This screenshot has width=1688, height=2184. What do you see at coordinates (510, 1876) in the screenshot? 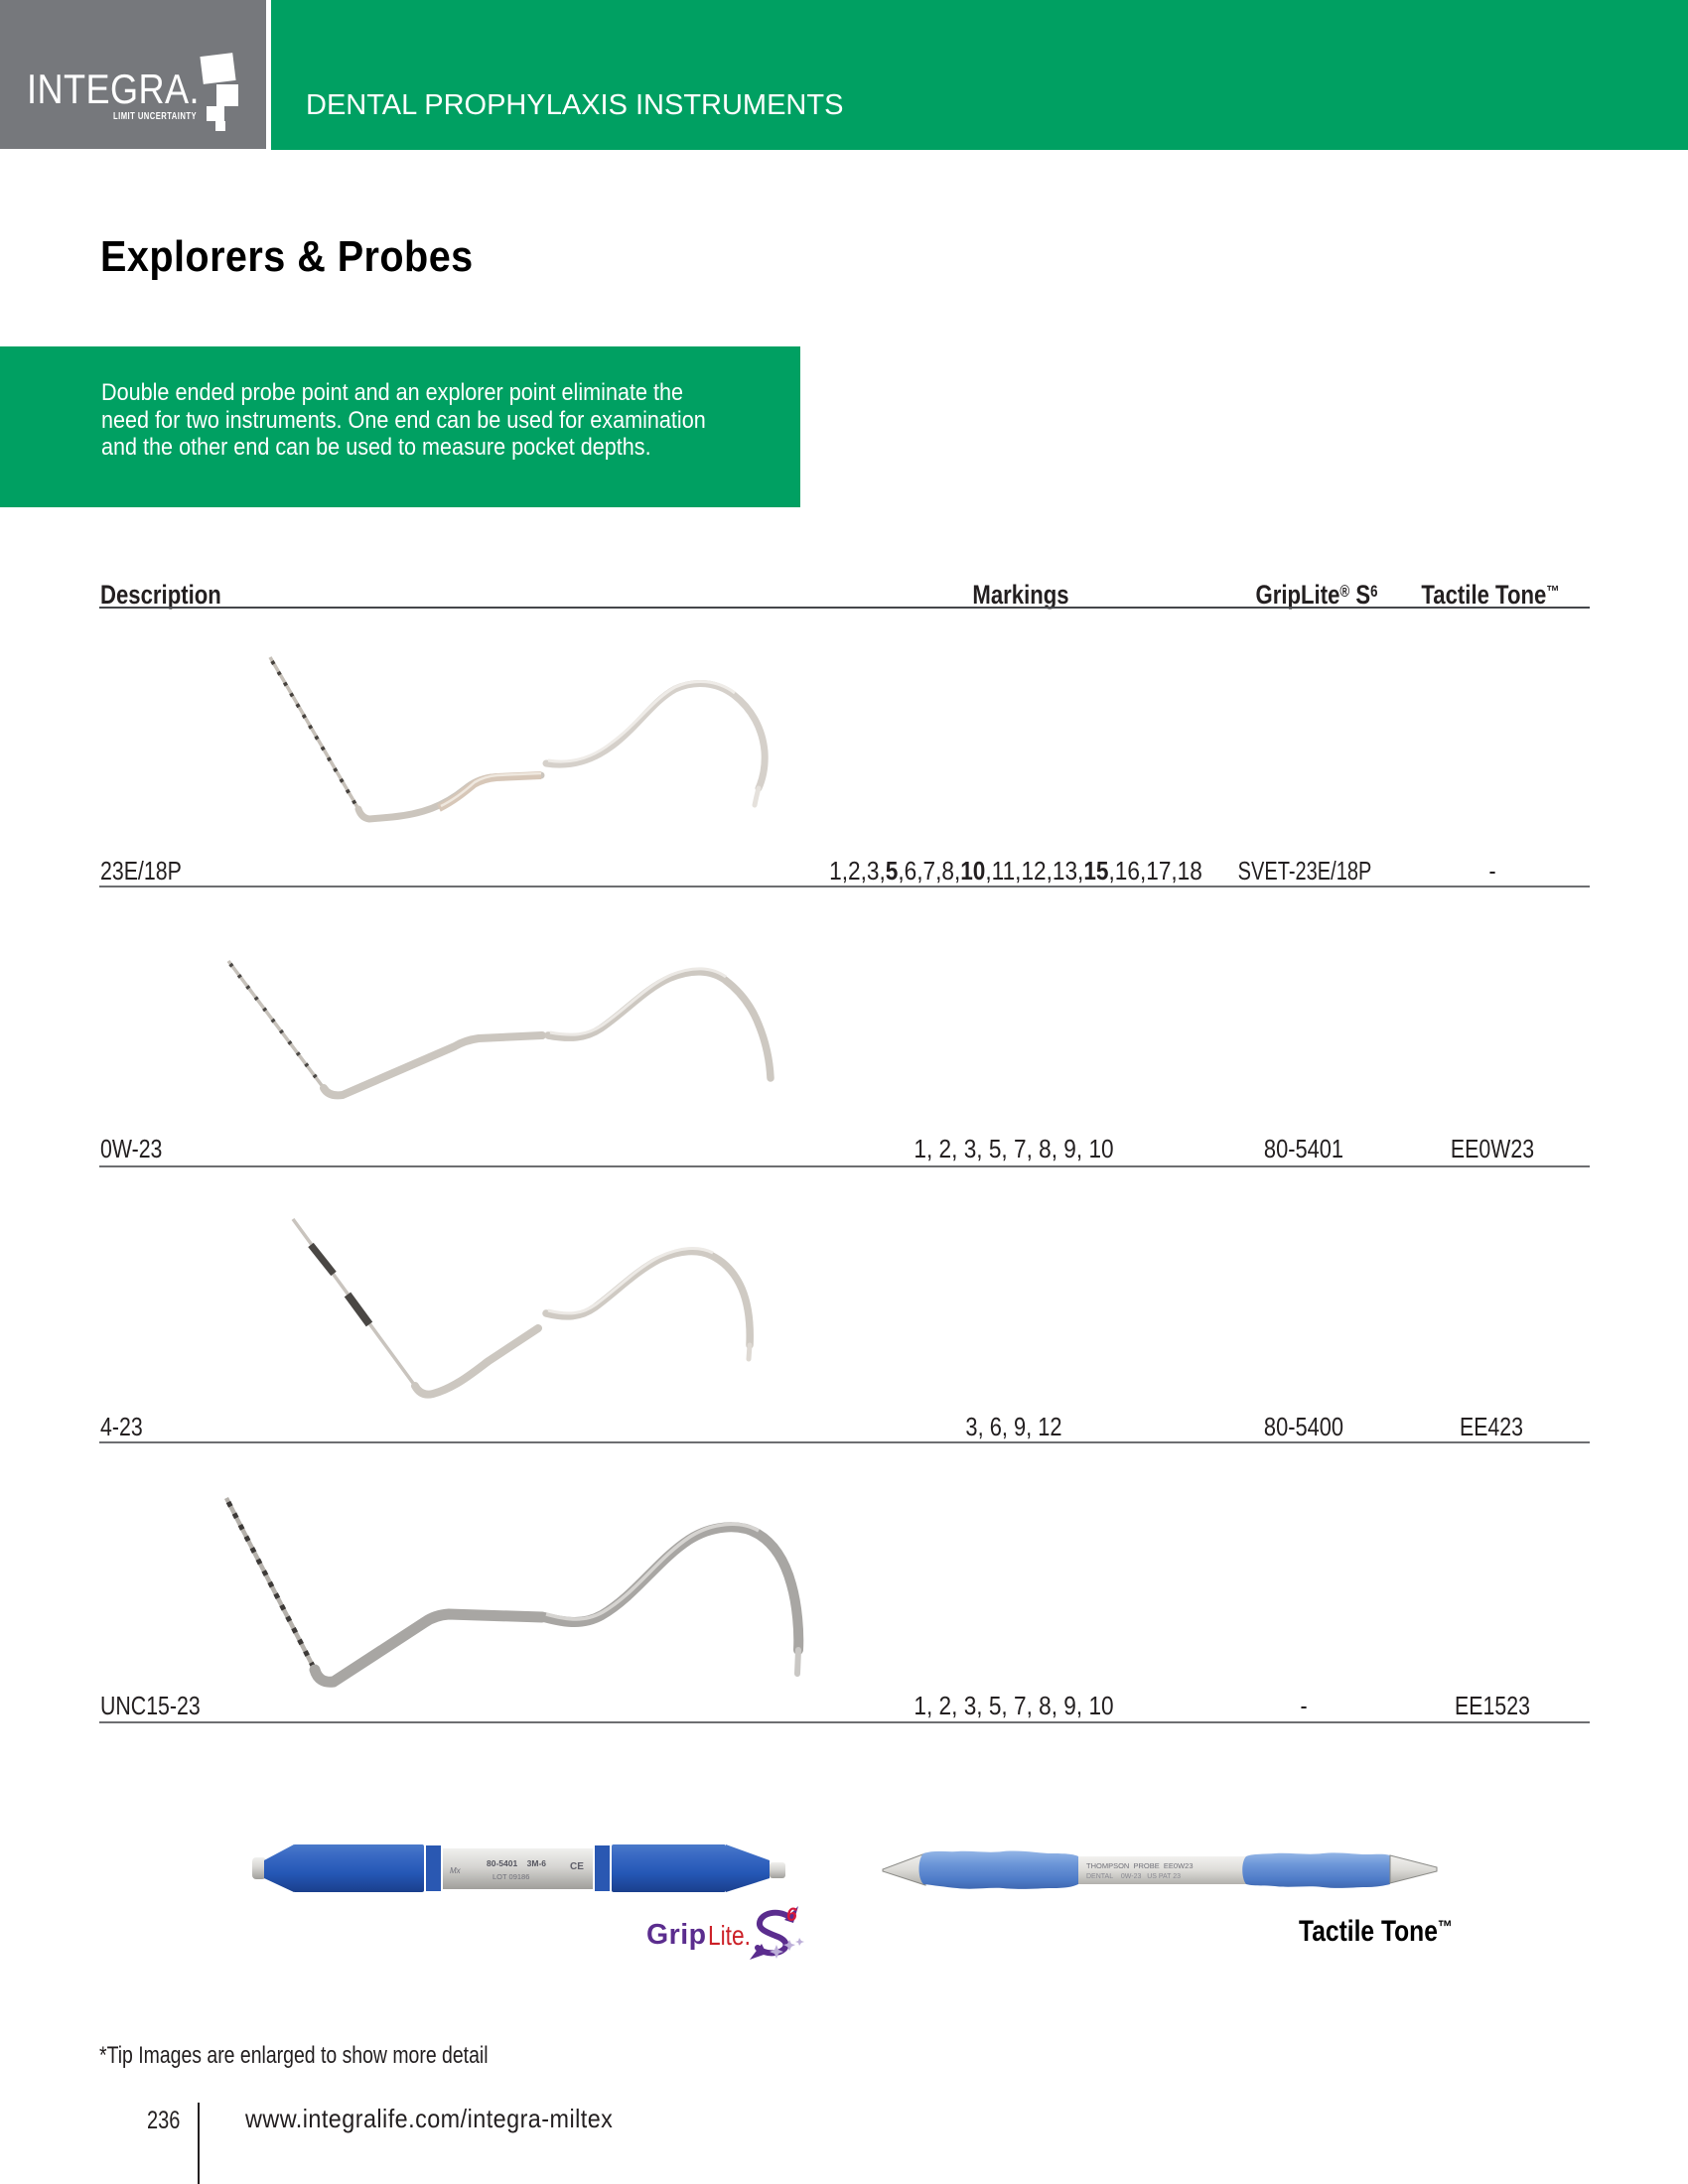
I see `svg-text: LOT 09186` at bounding box center [510, 1876].